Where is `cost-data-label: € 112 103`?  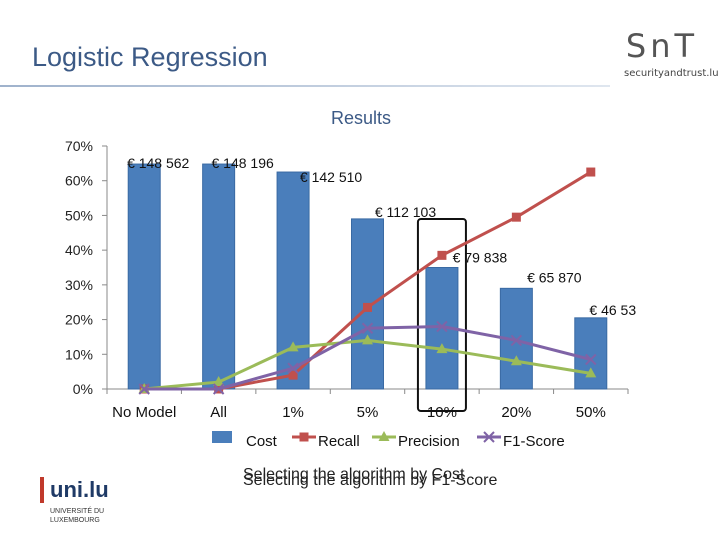
cost-data-label: € 112 103 is located at coordinates (405, 212).